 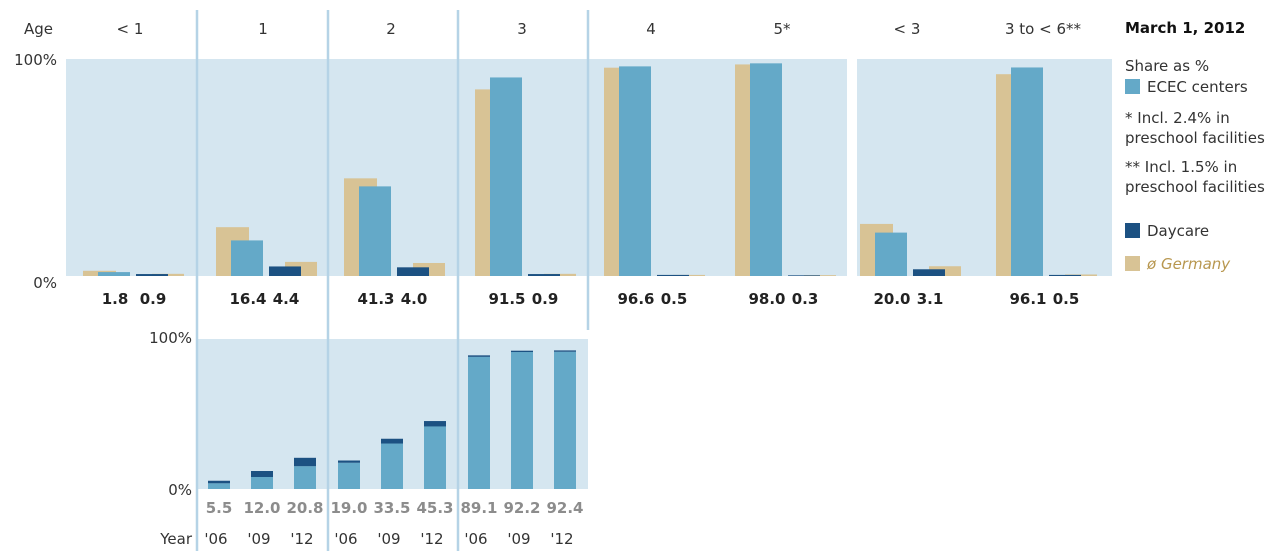 What do you see at coordinates (391, 29) in the screenshot?
I see `age-label-3: 2` at bounding box center [391, 29].